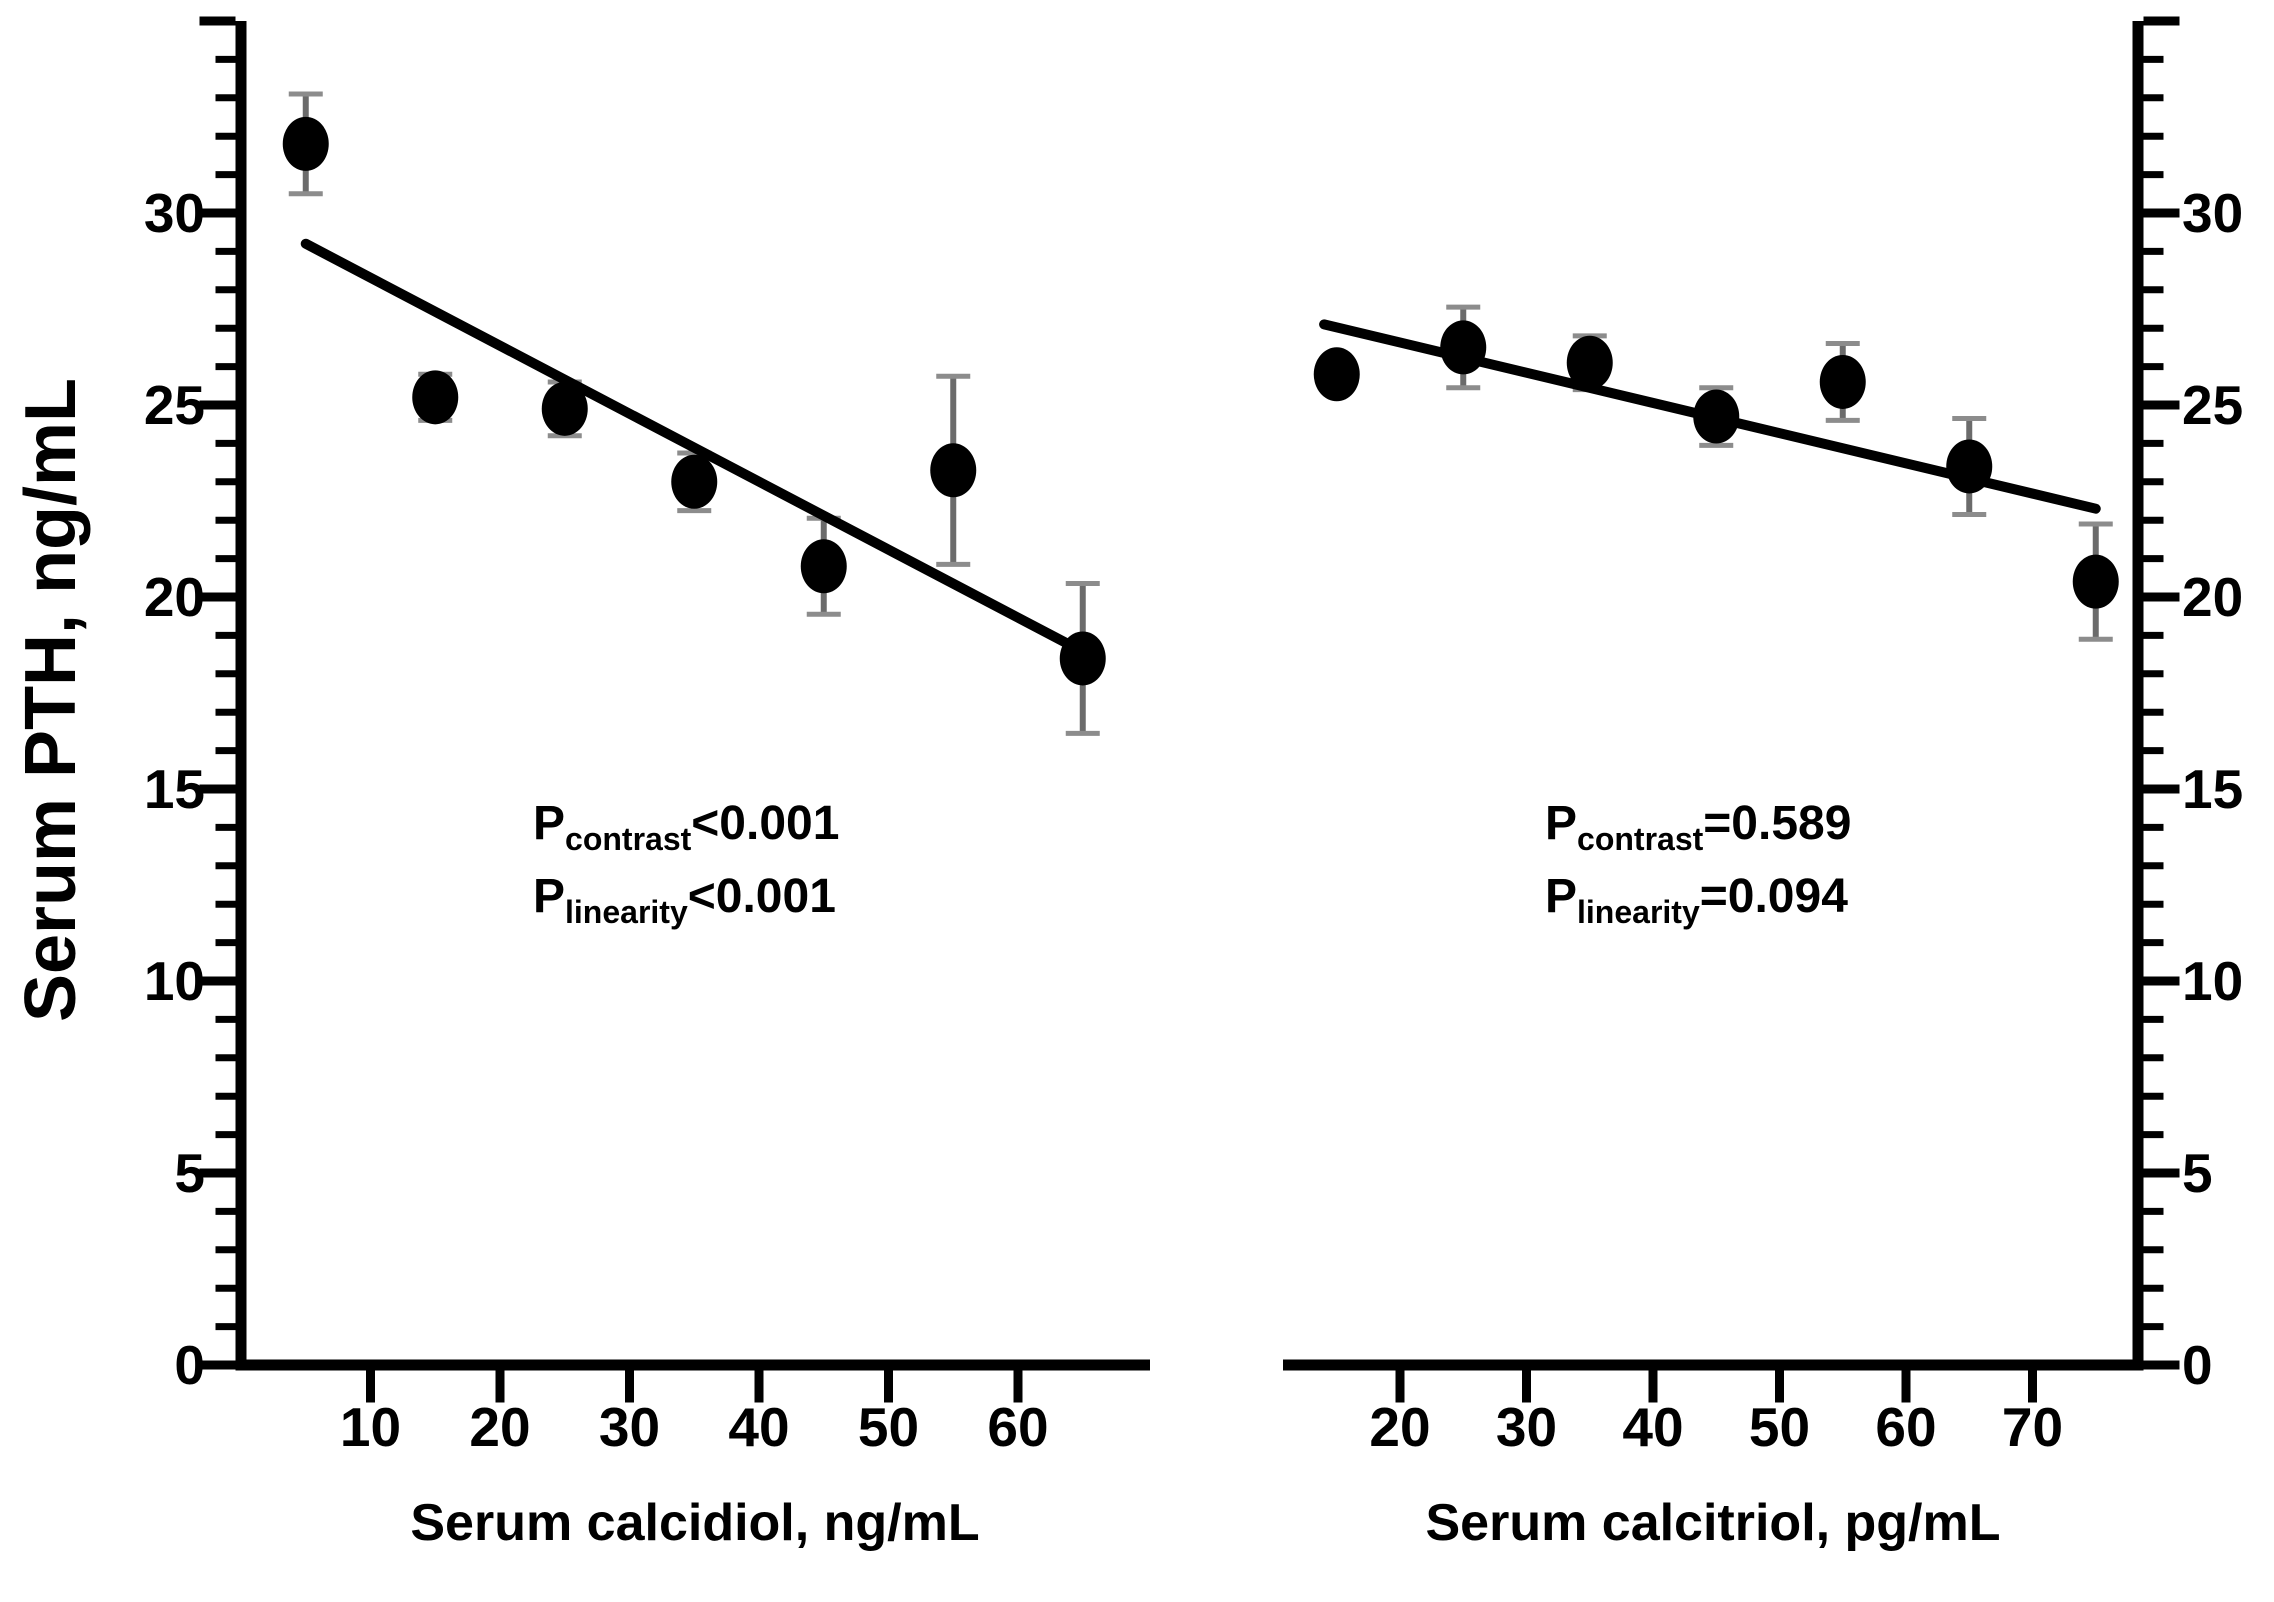 Image resolution: width=2274 pixels, height=1602 pixels. I want to click on x-tick-label: 70, so click(2032, 1427).